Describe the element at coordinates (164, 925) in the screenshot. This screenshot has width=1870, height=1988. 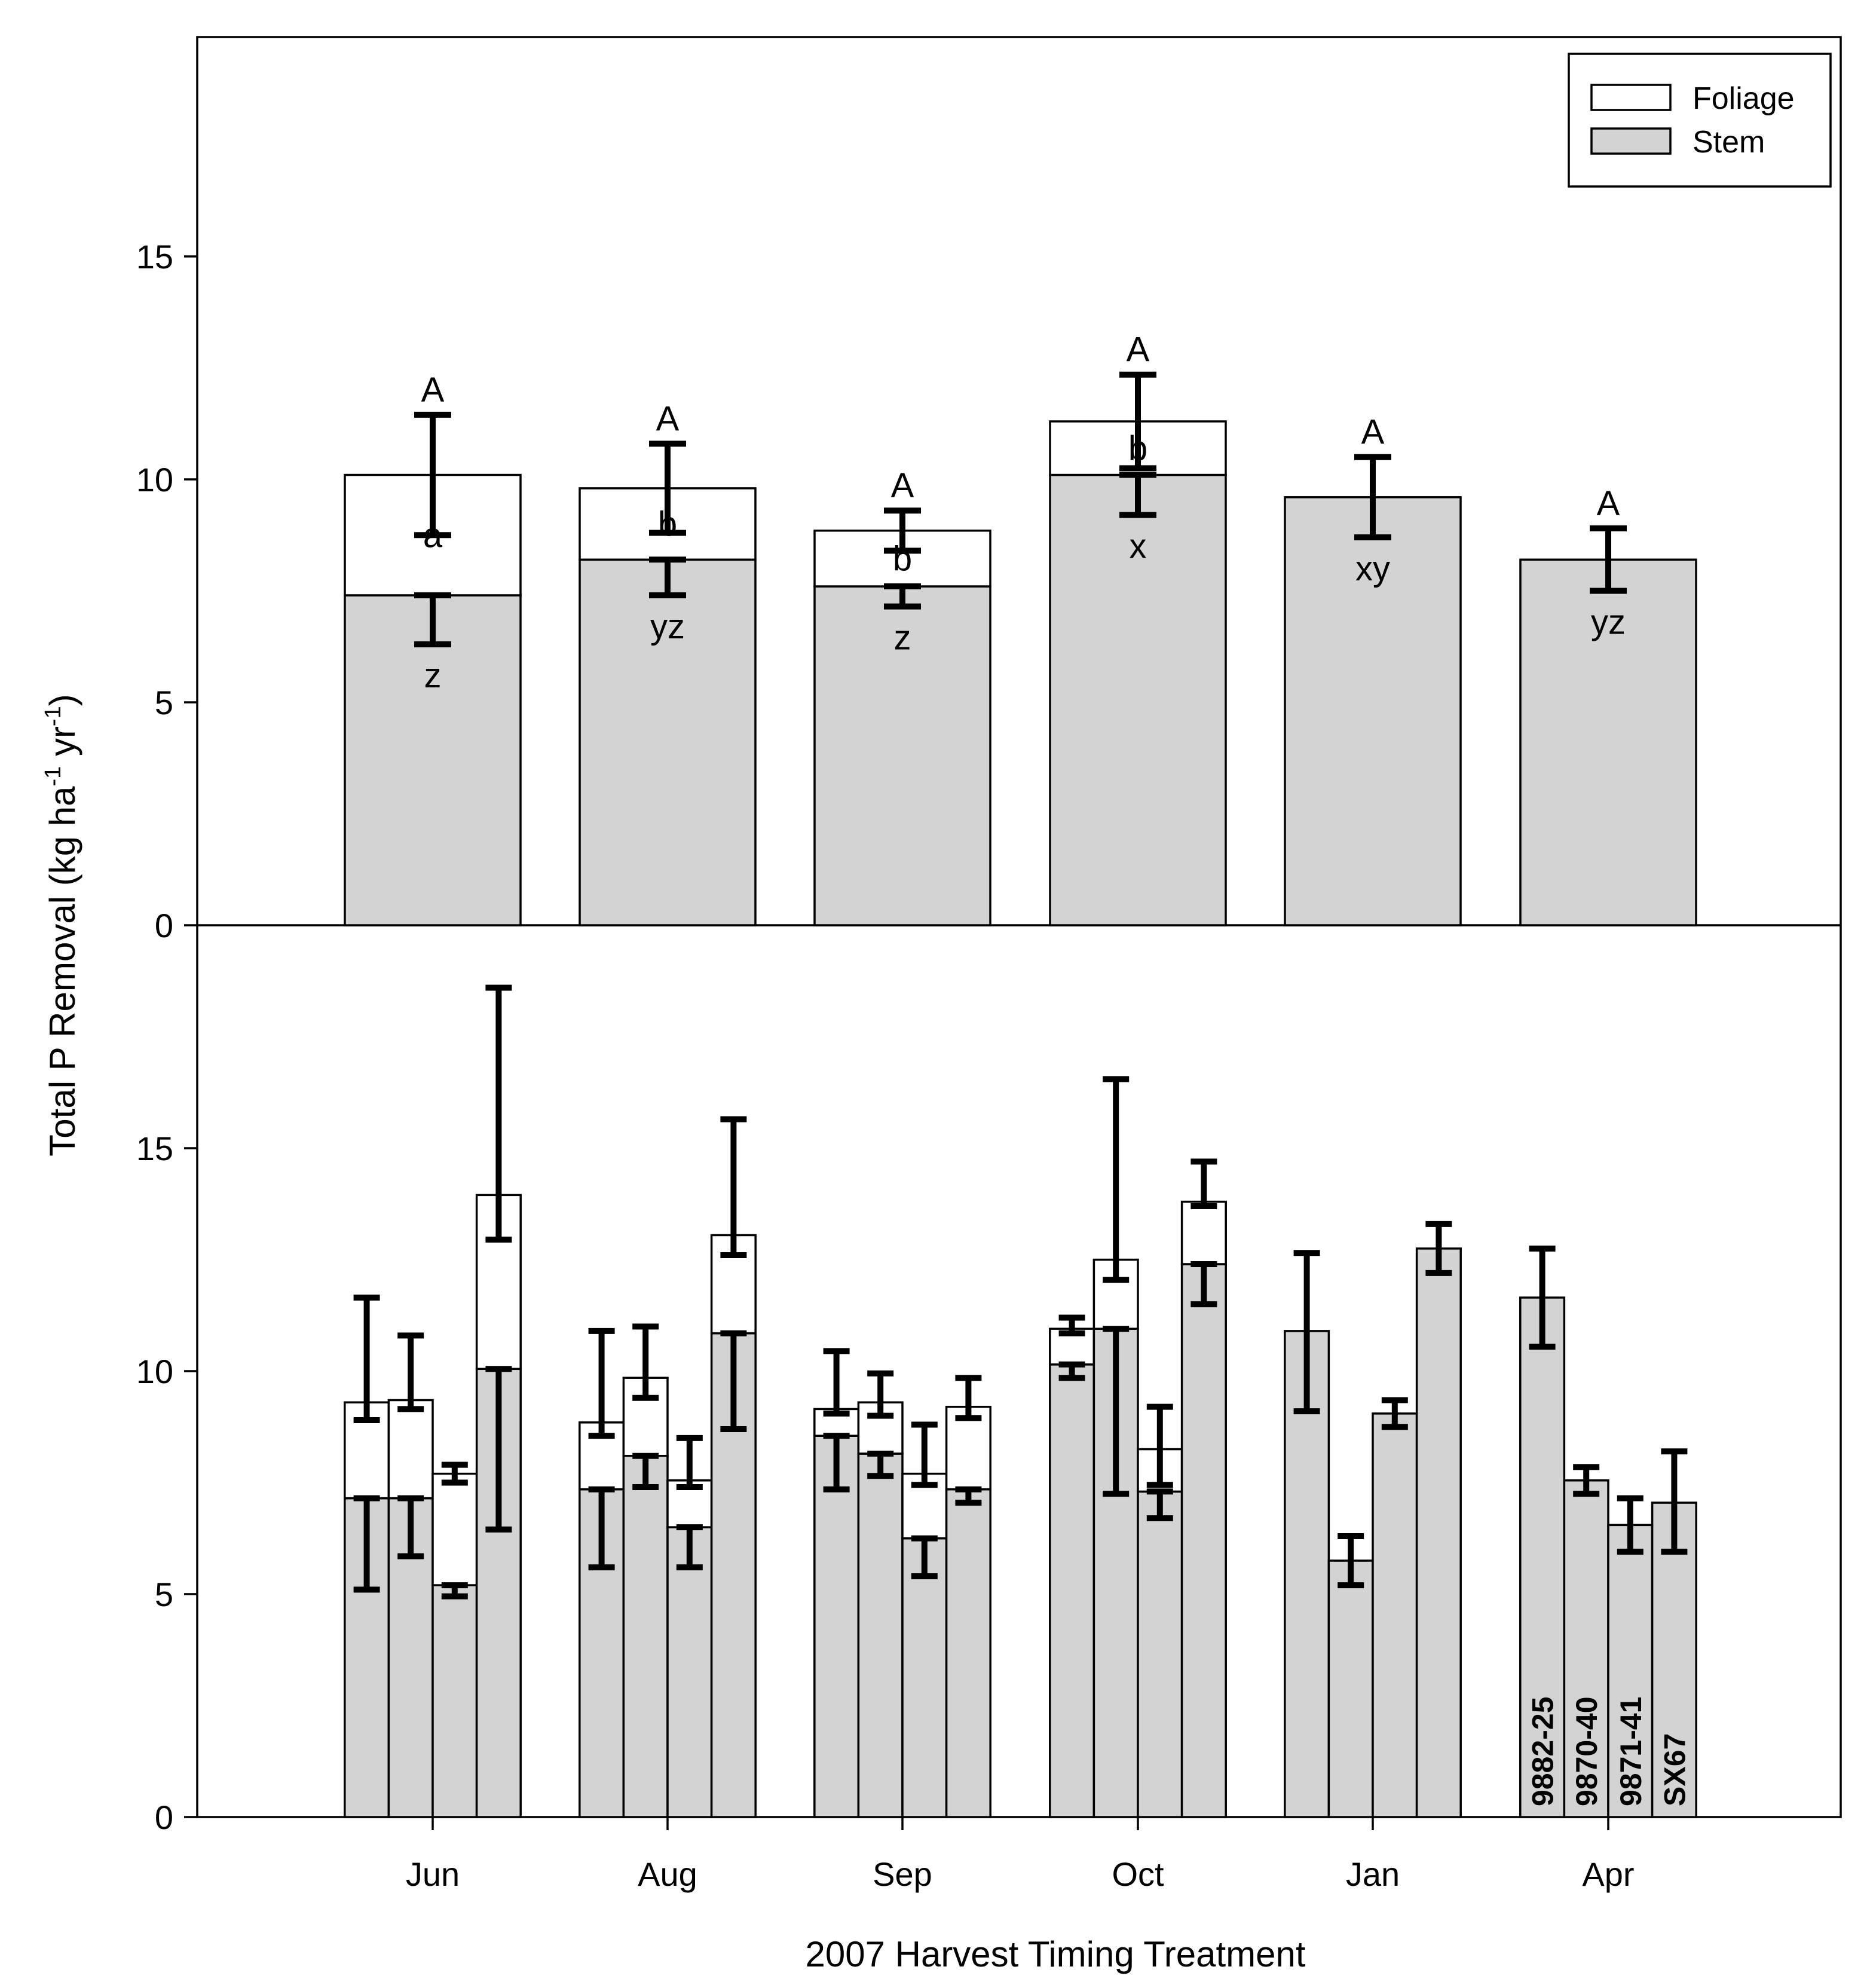
I see `y-tick-label-top-0: 0` at that location.